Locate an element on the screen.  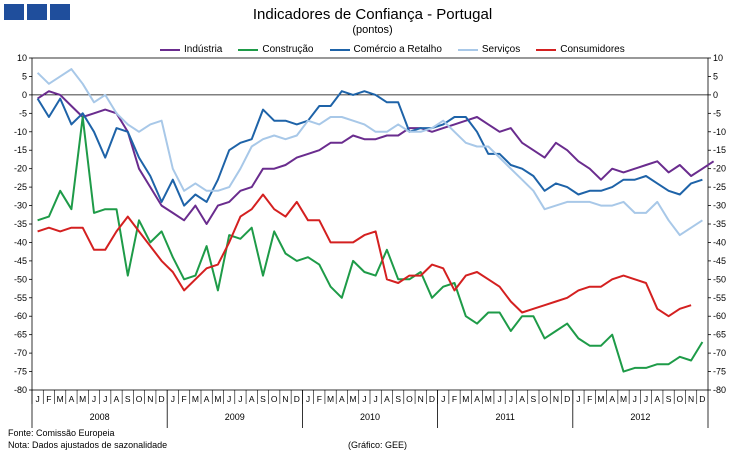
legend-item-construcao: Construção is located at coordinates (276, 49).